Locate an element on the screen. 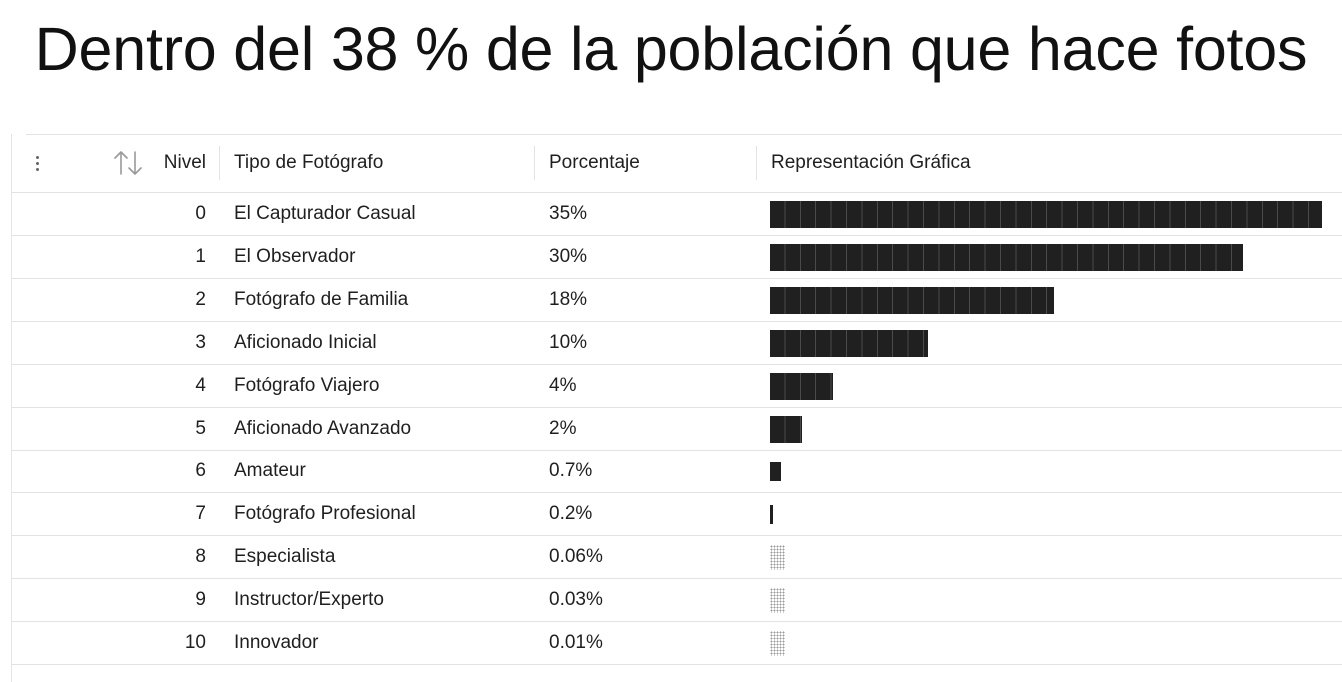  sort-arrows-icon is located at coordinates (129, 163).